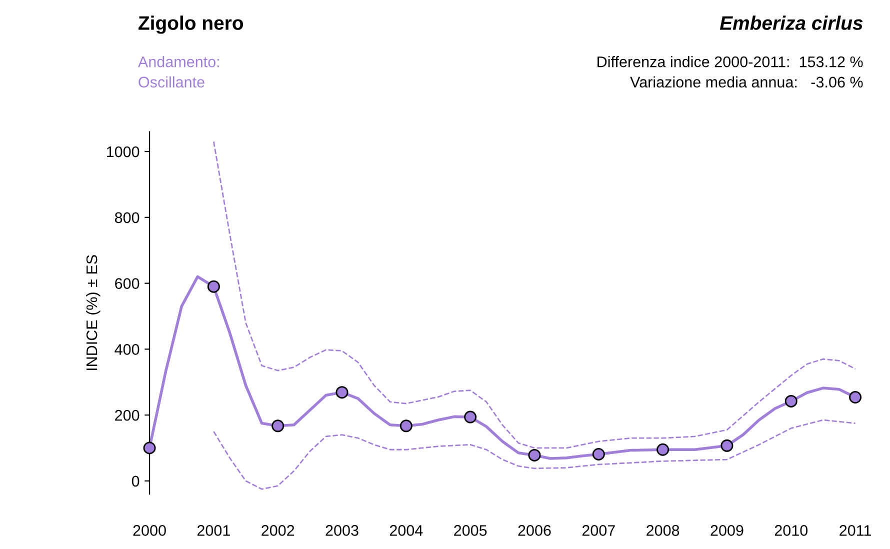  What do you see at coordinates (727, 530) in the screenshot?
I see `x-tick-label: 2009` at bounding box center [727, 530].